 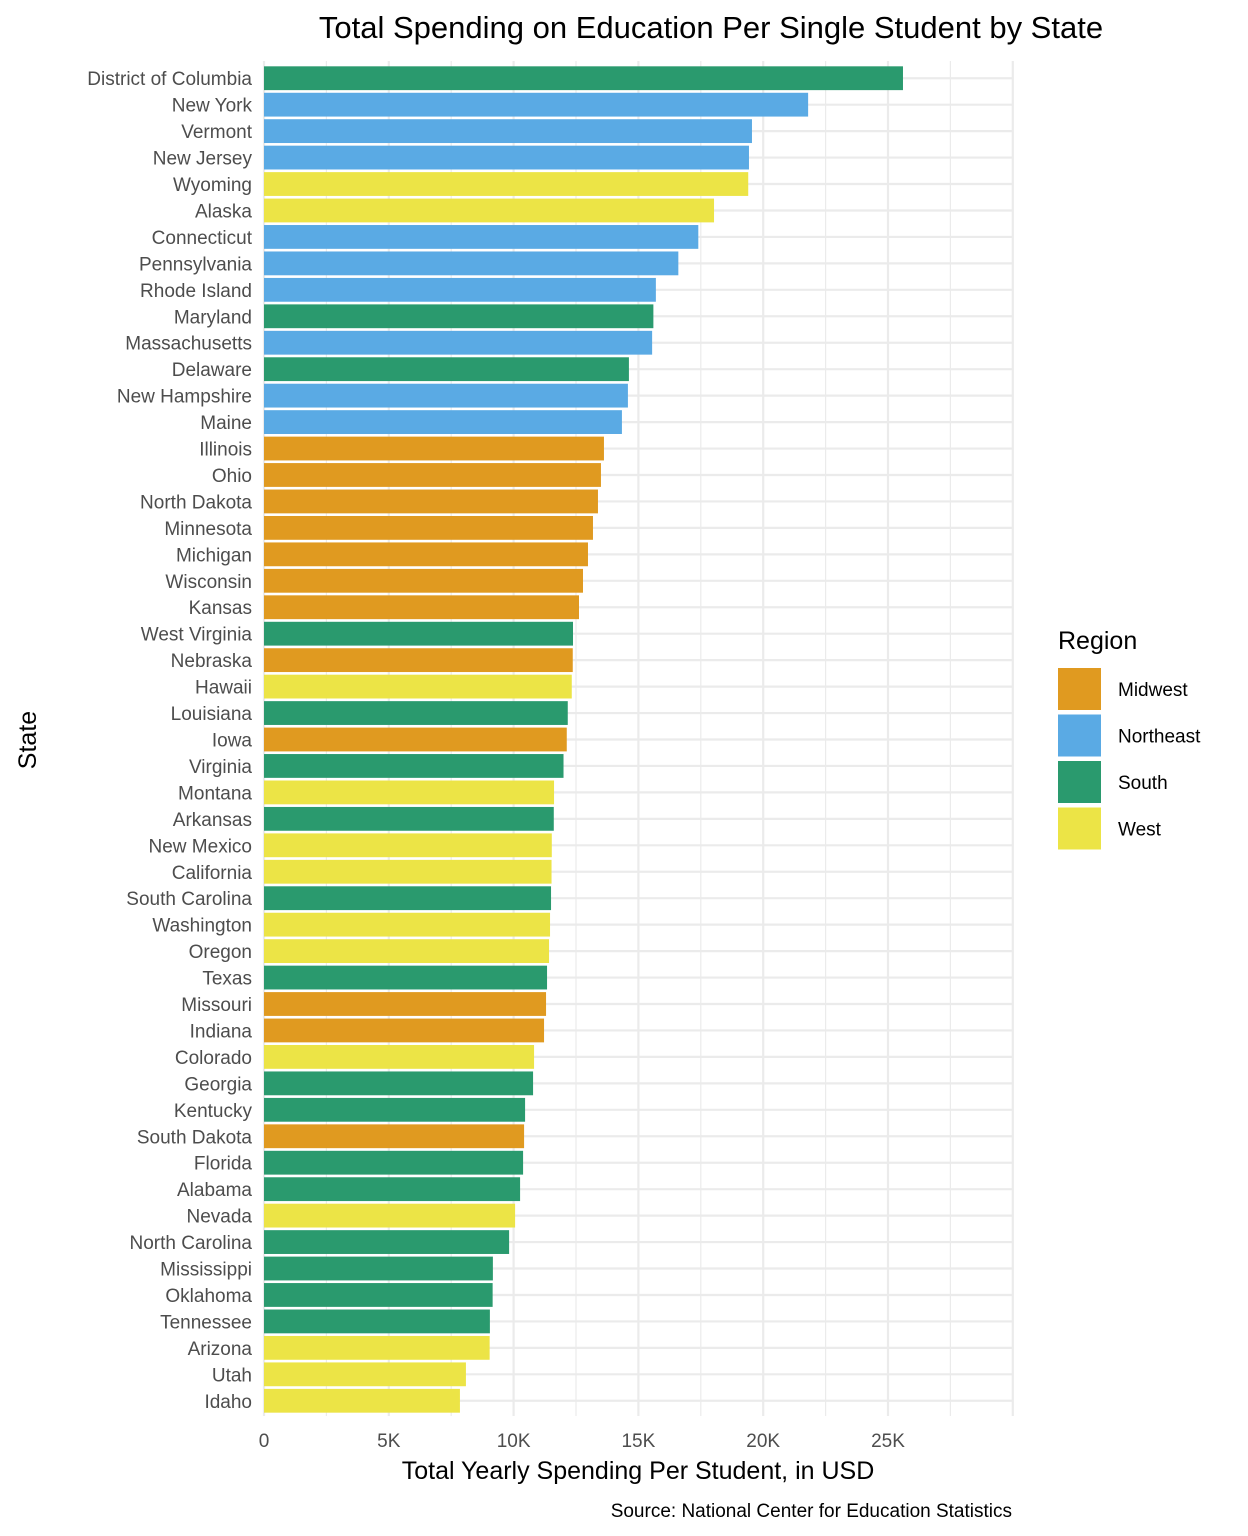 I want to click on y-tick-label: Delaware, so click(x=212, y=370).